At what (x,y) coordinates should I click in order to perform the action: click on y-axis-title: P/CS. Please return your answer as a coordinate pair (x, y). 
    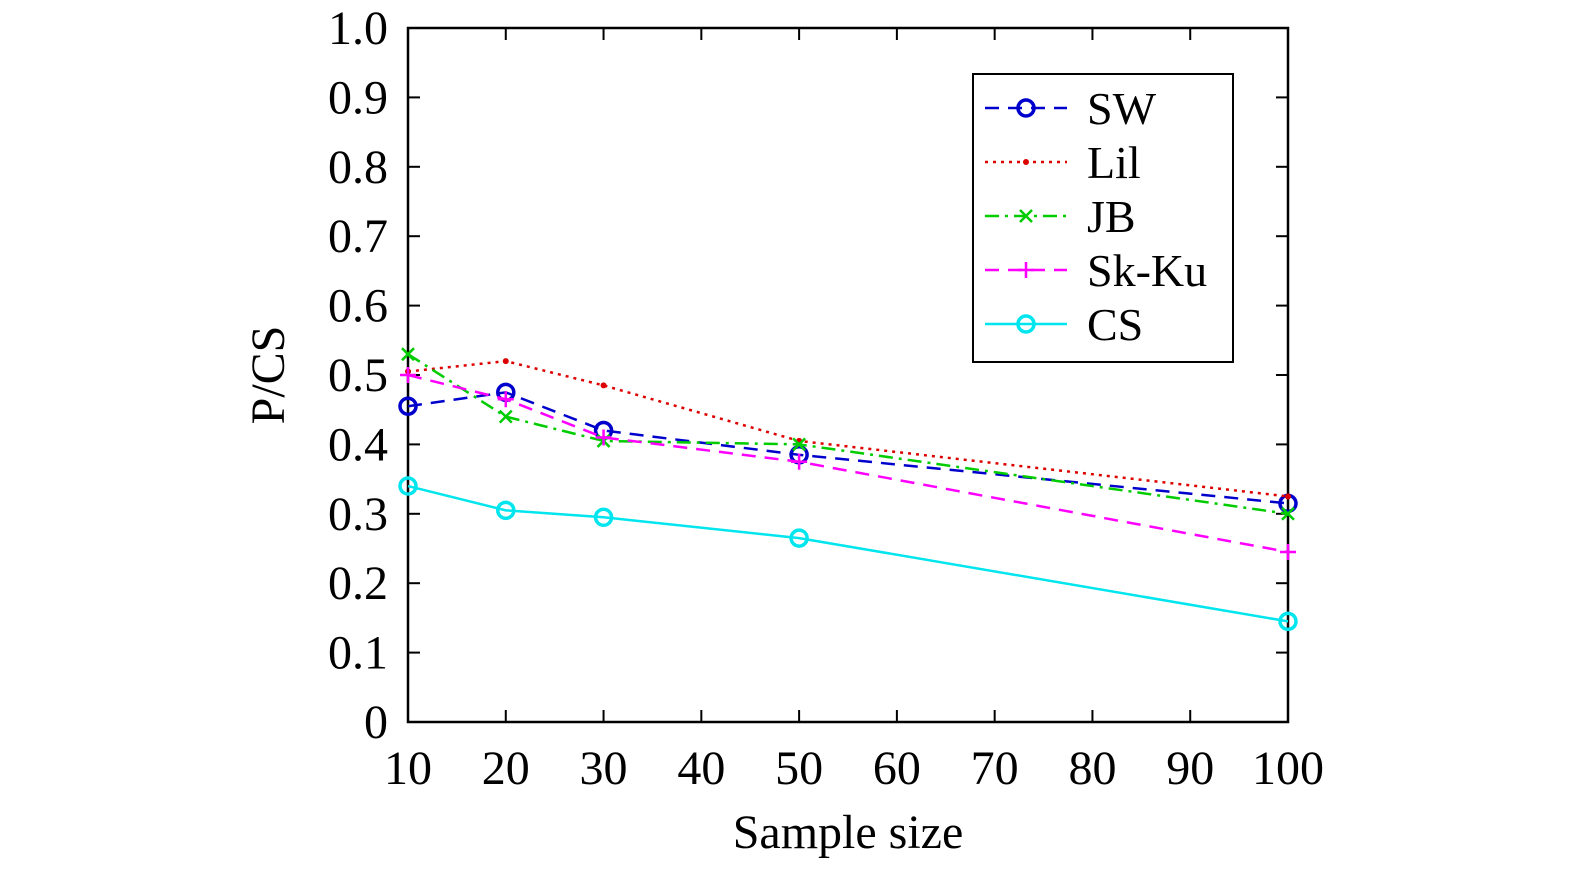
    Looking at the image, I should click on (268, 375).